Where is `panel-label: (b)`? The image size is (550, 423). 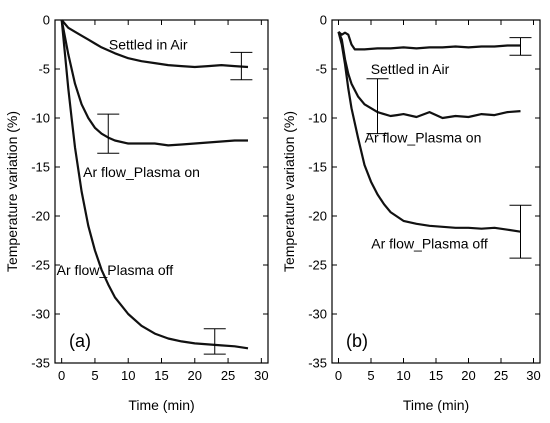
panel-label: (b) is located at coordinates (357, 341).